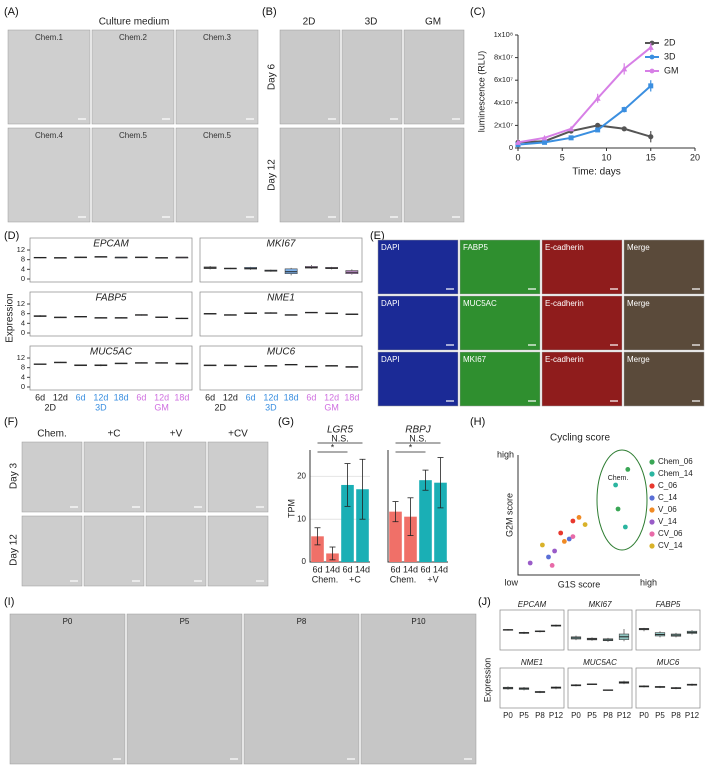  What do you see at coordinates (503, 79) in the screenshot?
I see `y-tick-label: 6x10⁷` at bounding box center [503, 79].